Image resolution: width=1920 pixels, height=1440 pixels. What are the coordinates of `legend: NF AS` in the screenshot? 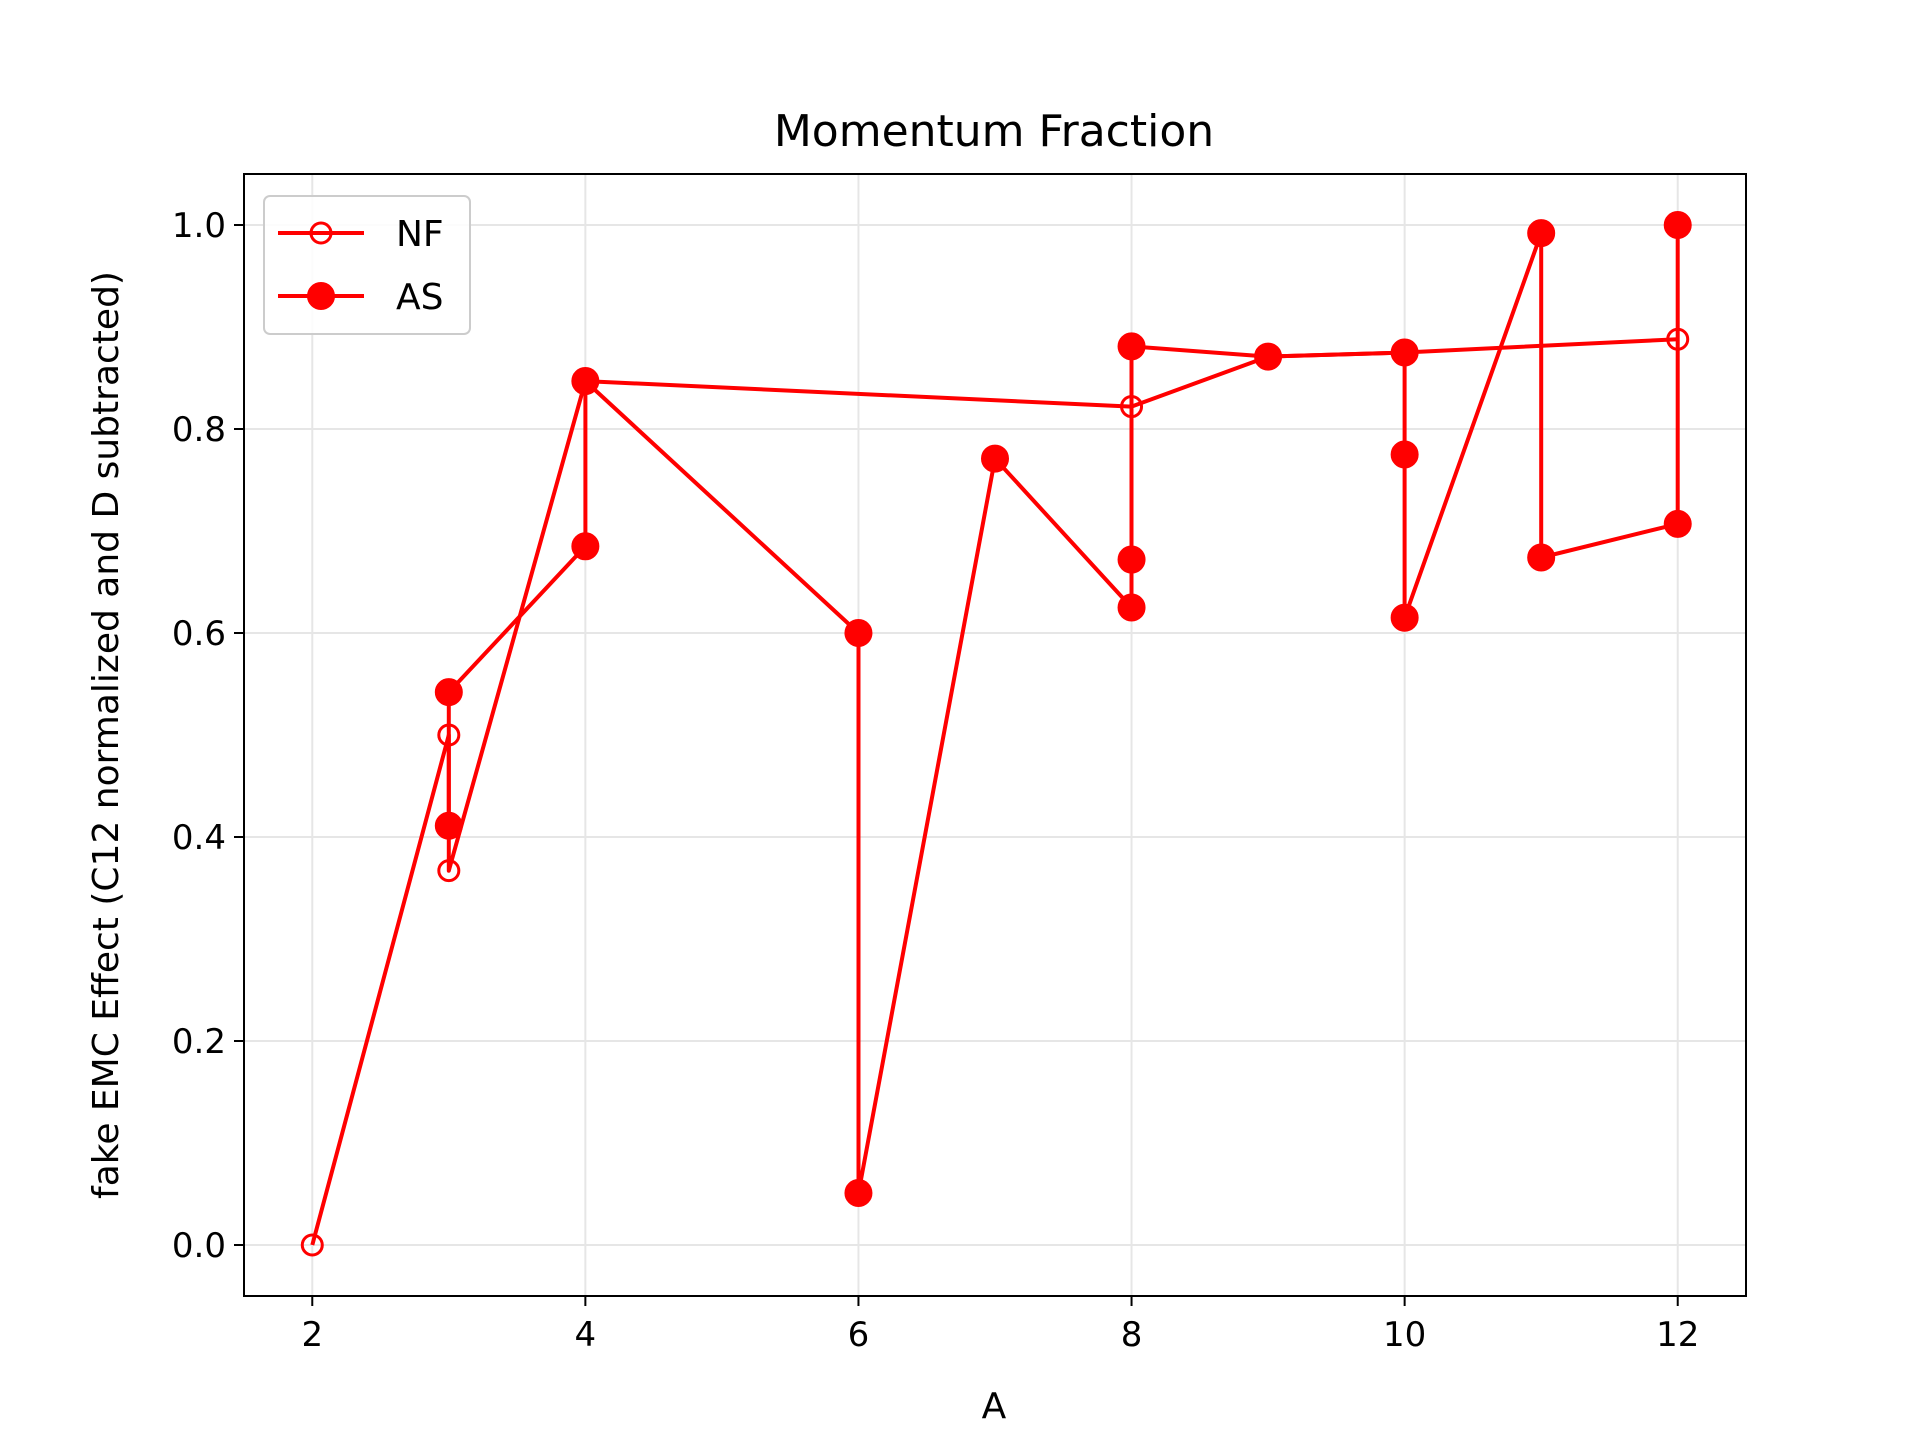 It's located at (367, 265).